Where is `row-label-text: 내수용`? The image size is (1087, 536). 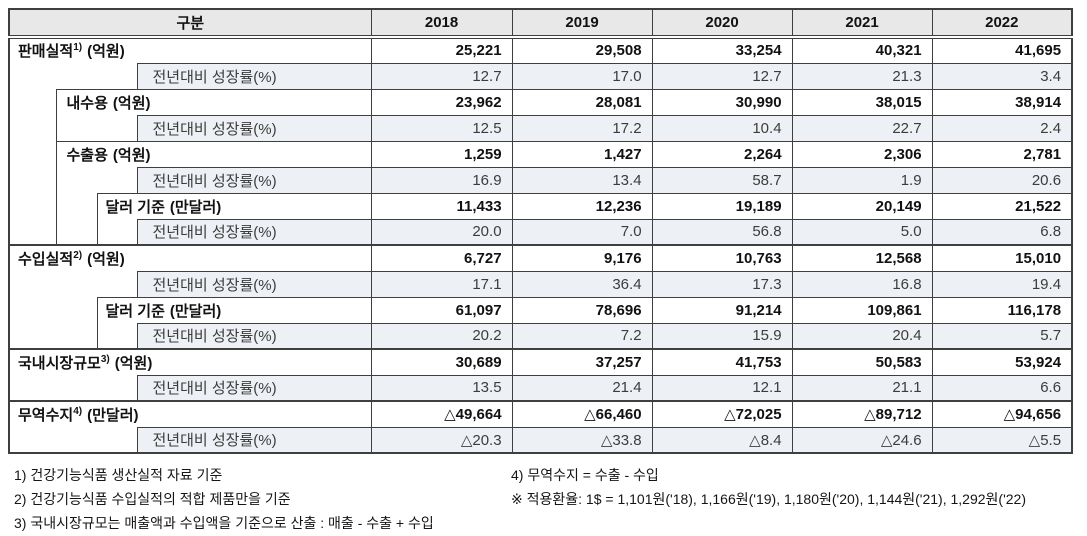
row-label-text: 내수용 is located at coordinates (87, 103).